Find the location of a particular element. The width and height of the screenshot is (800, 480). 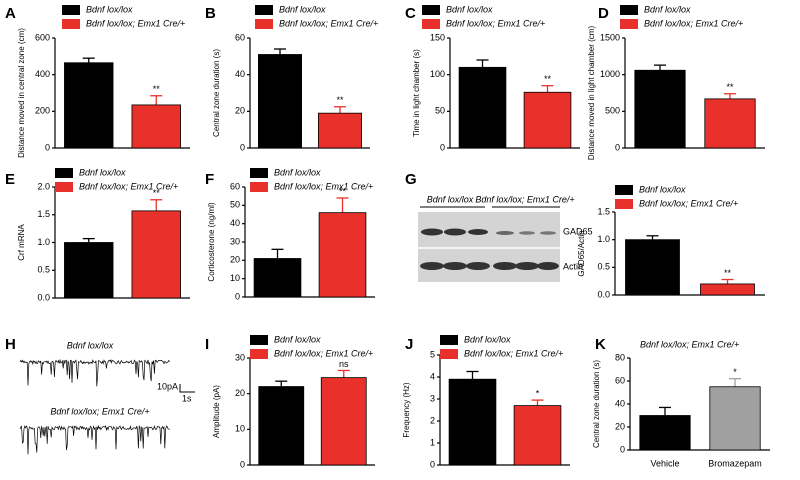

y-tick-label: 1000 is located at coordinates (610, 74).